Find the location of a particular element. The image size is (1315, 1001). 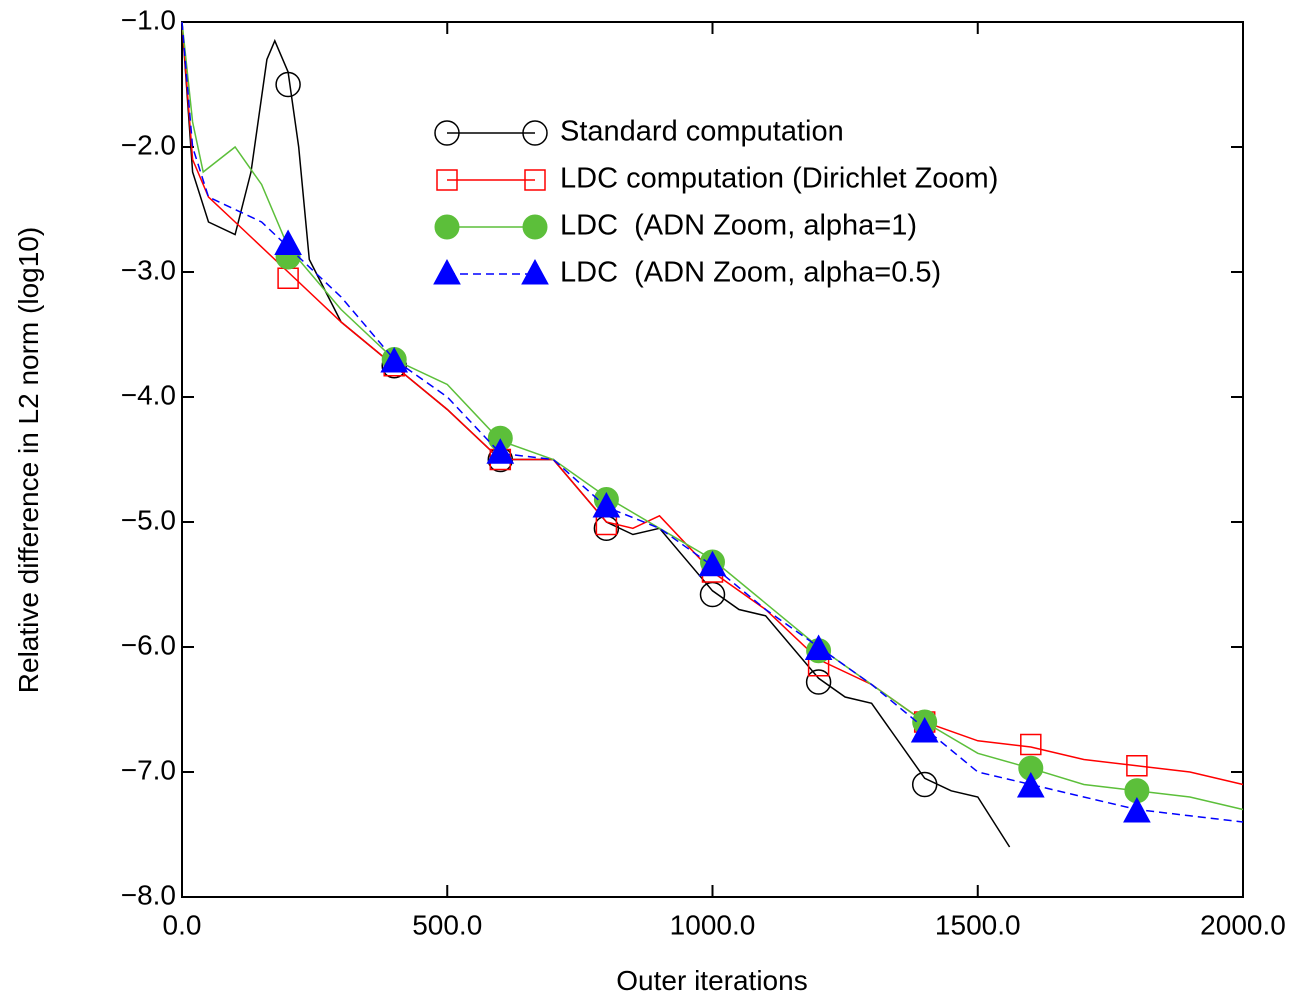

legend-label: LDC (ADN Zoom, alpha=0.5) is located at coordinates (750, 273).